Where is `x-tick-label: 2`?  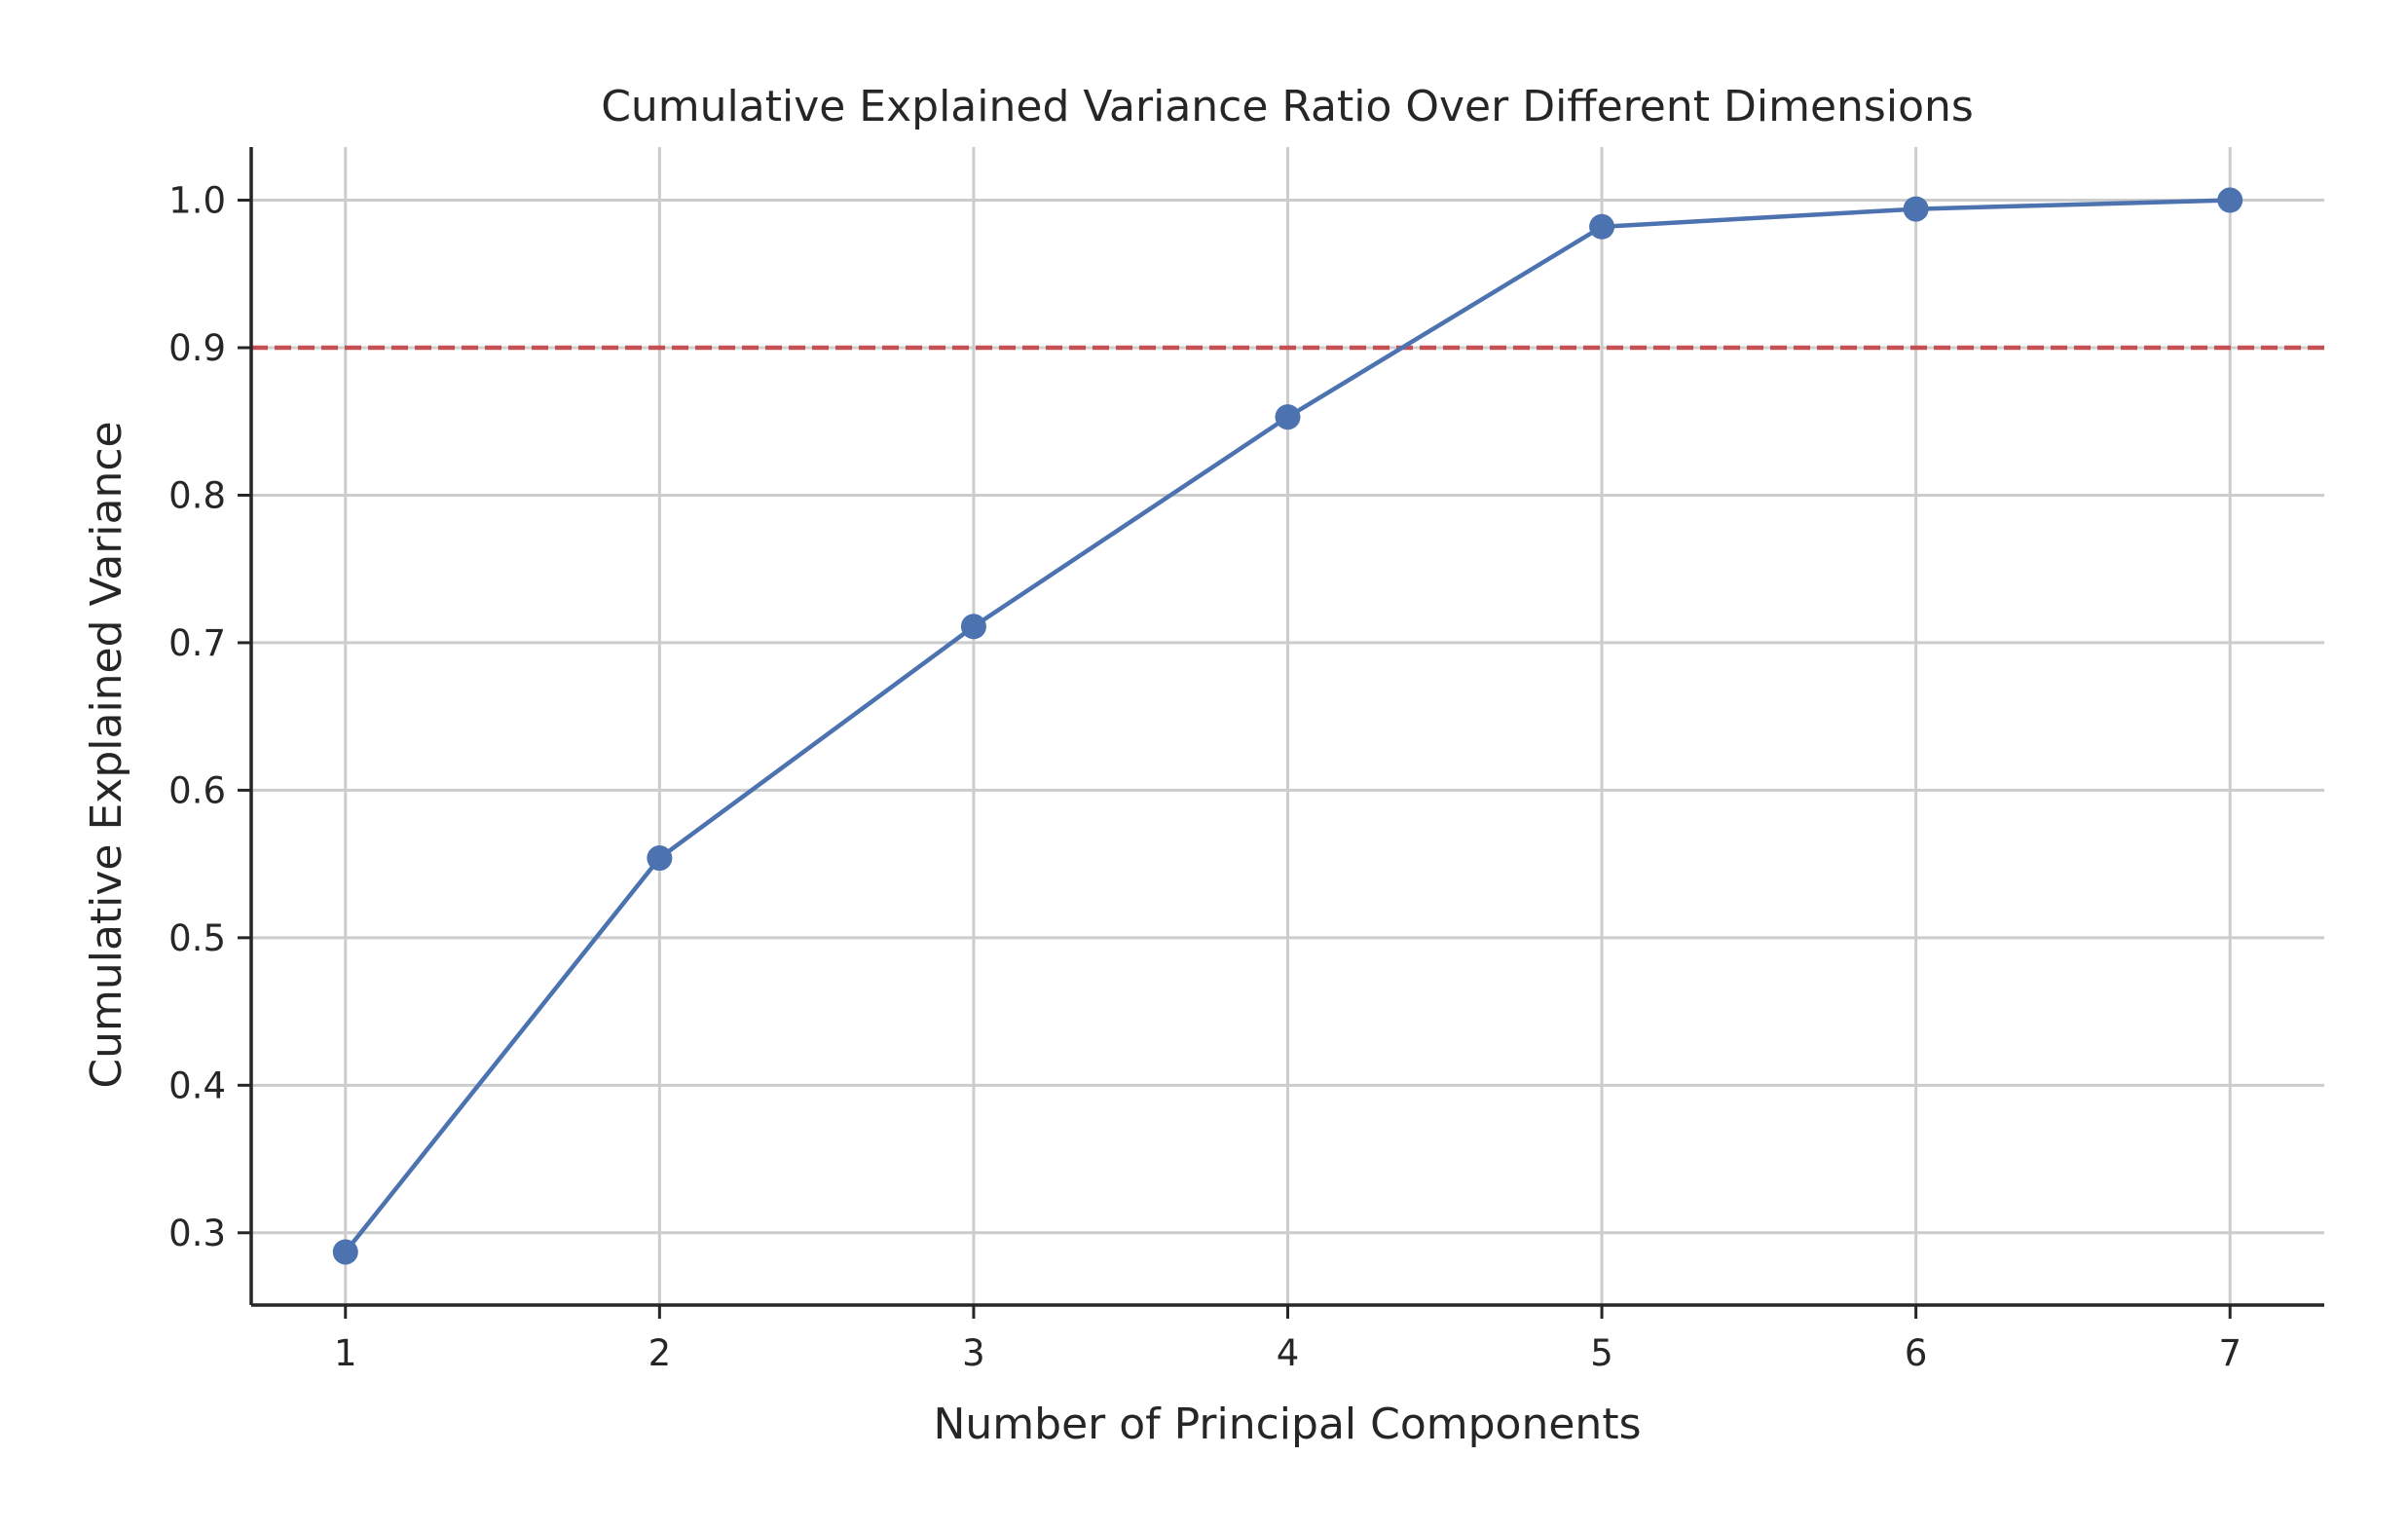 x-tick-label: 2 is located at coordinates (660, 1353).